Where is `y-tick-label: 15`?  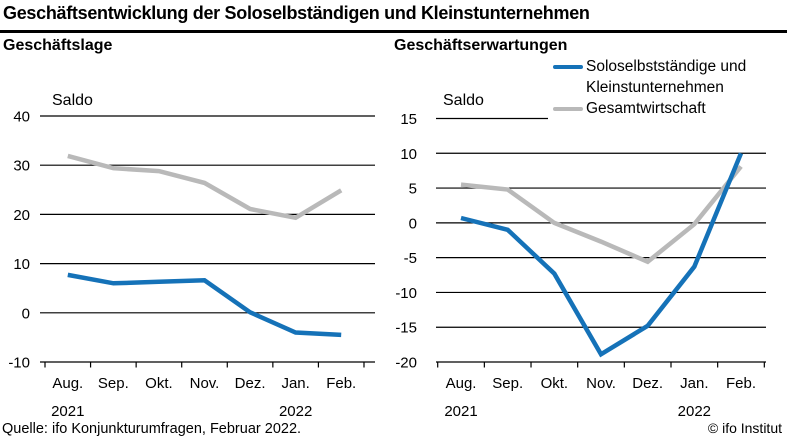
y-tick-label: 15 is located at coordinates (408, 119).